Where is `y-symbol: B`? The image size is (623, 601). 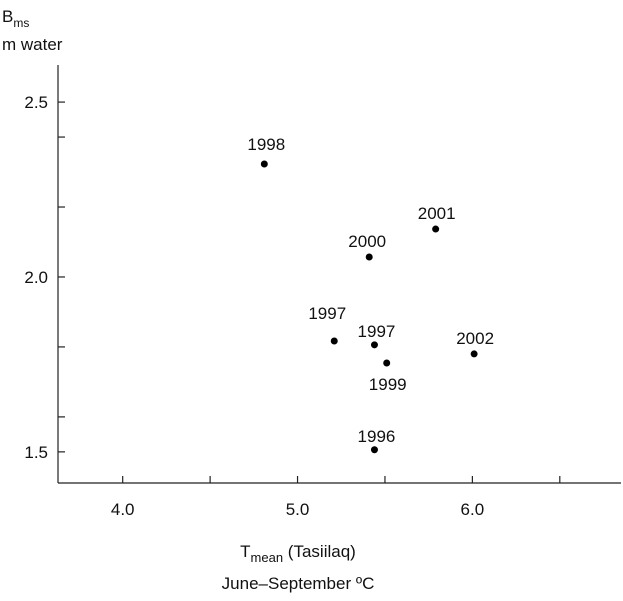 y-symbol: B is located at coordinates (7, 16).